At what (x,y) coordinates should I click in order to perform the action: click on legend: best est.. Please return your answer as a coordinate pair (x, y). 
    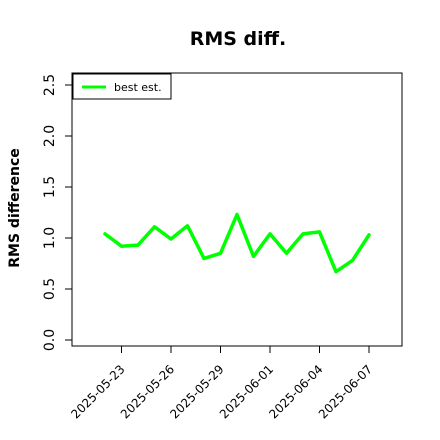
    Looking at the image, I should click on (122, 86).